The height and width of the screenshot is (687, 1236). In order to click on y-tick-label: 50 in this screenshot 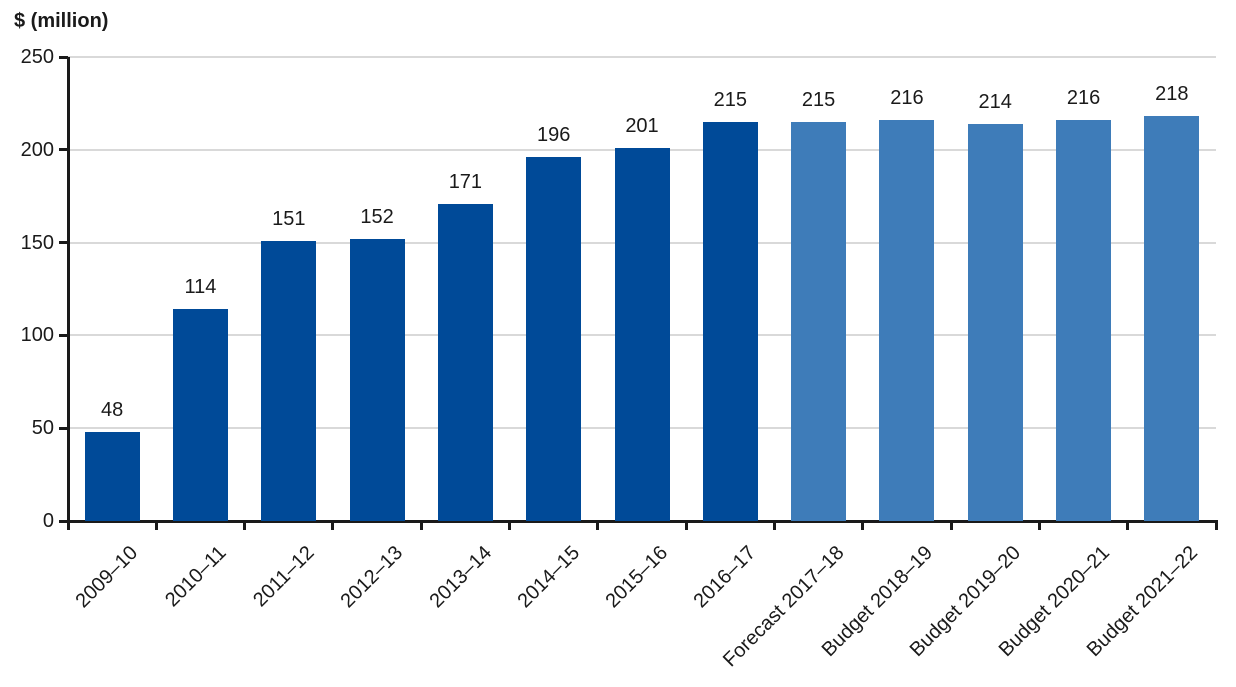, I will do `click(42, 428)`.